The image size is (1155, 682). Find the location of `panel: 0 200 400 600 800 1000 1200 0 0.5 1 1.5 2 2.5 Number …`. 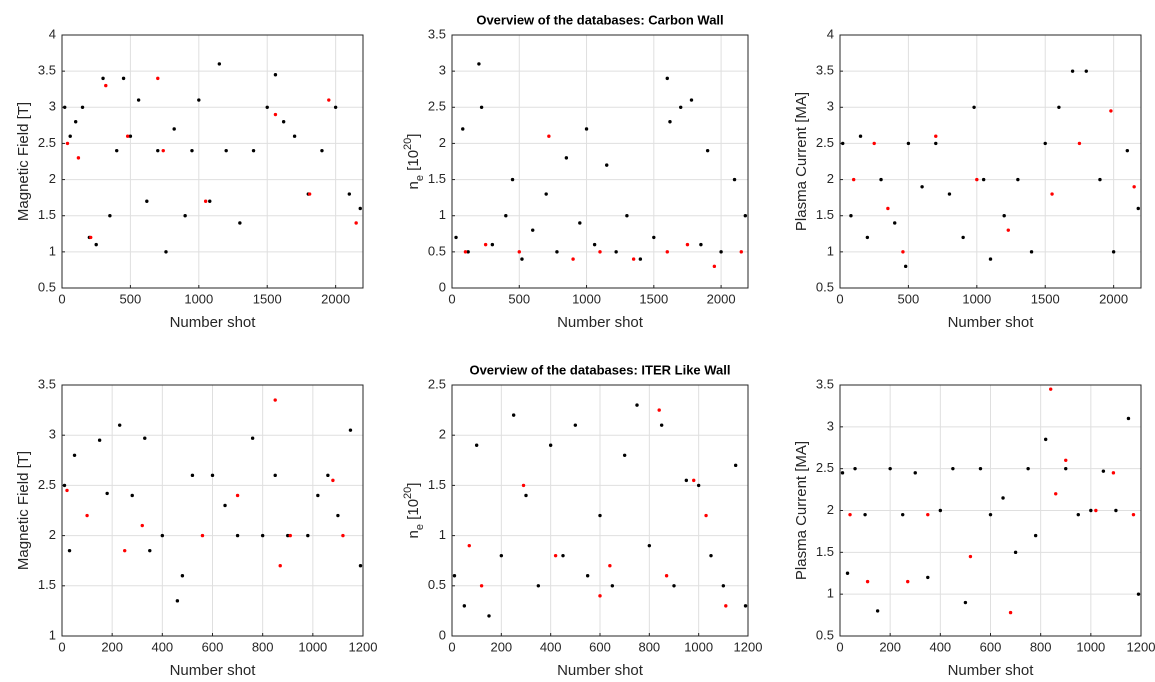

panel: 0 200 400 600 800 1000 1200 0 0.5 1 1.5 2 2.5 Number … is located at coordinates (582, 520).